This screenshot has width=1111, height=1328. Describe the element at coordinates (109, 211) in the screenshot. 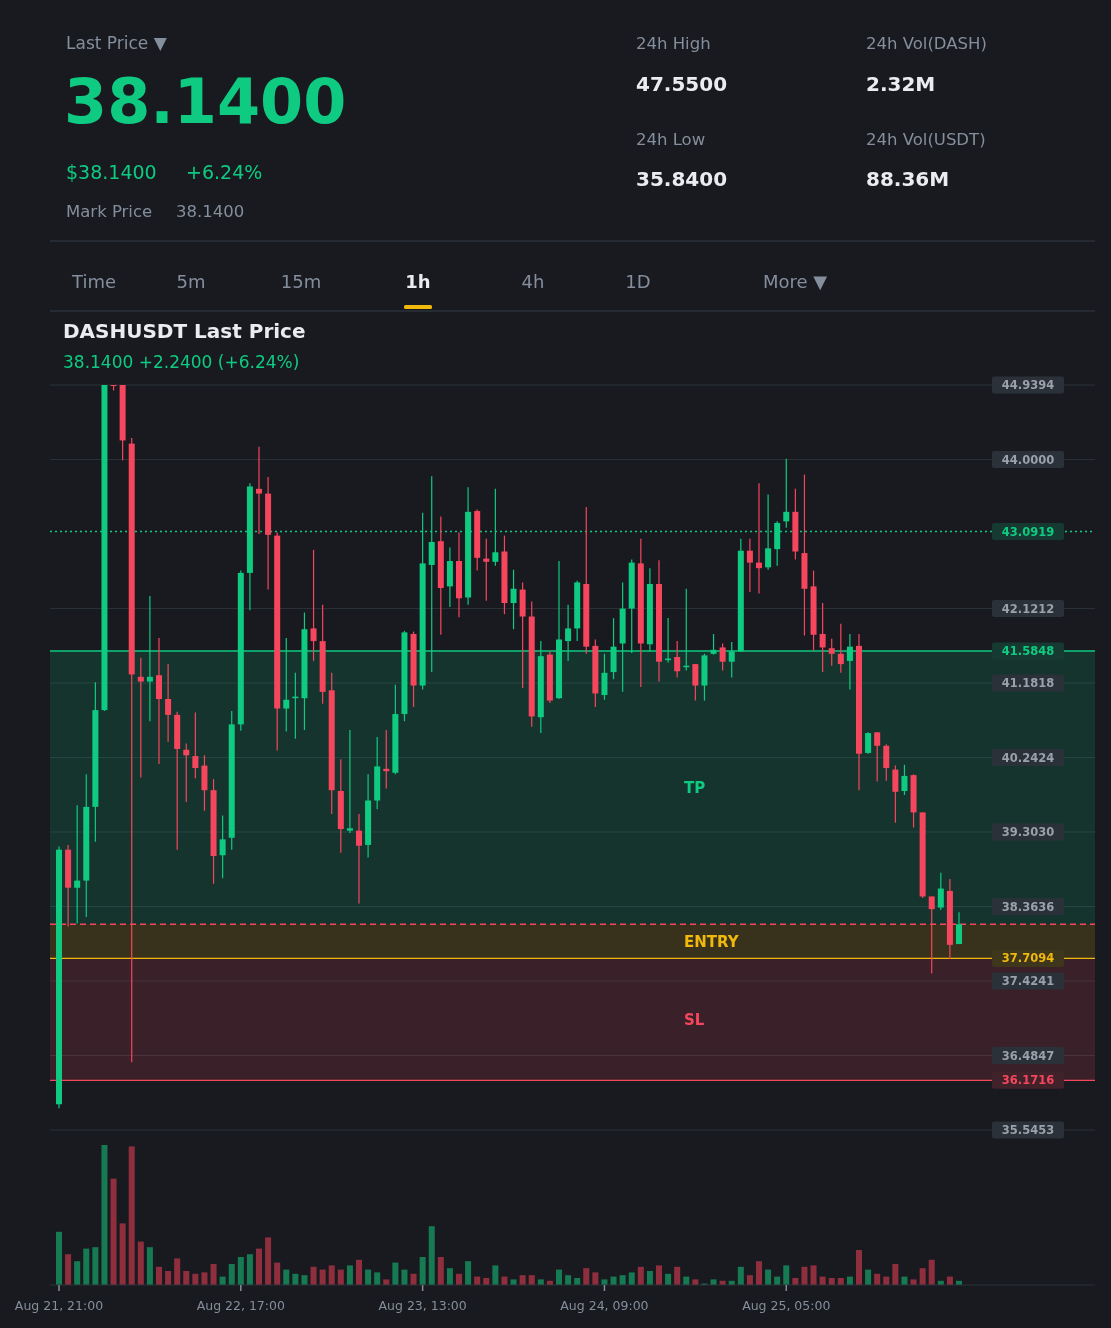

I see `text: Mark Price` at that location.